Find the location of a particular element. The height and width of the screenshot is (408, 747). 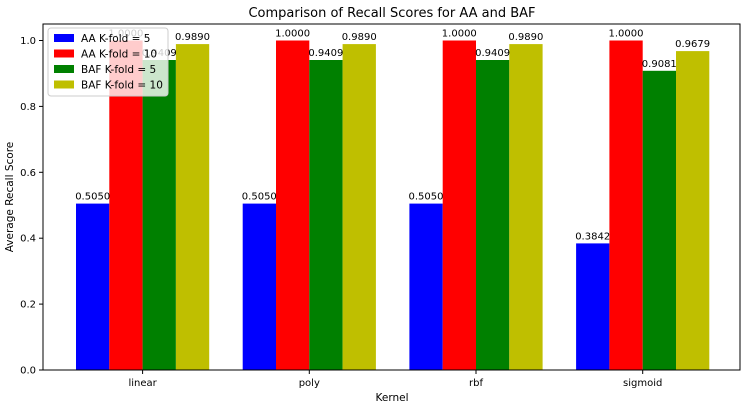

y-tick-label: 0.6 is located at coordinates (28, 173).